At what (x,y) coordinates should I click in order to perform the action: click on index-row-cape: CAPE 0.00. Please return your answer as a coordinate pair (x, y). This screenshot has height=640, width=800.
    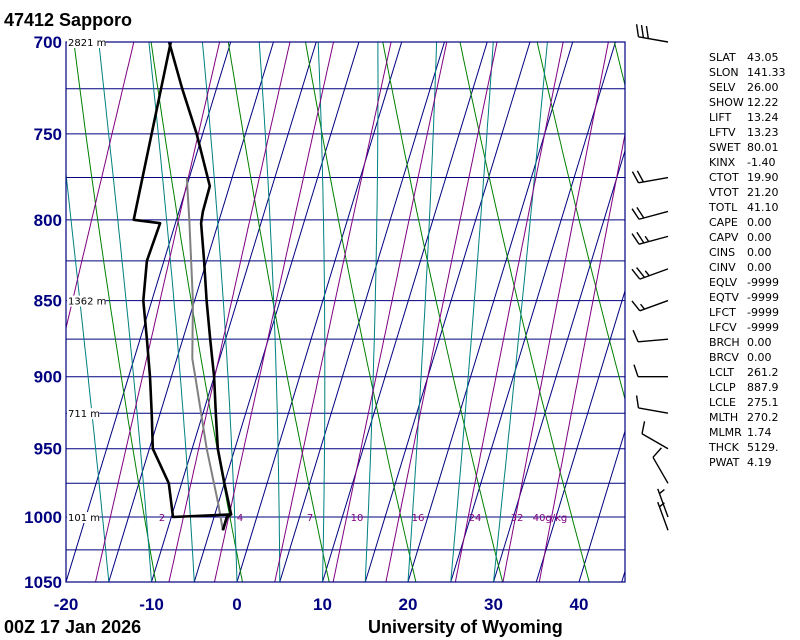
    Looking at the image, I should click on (747, 222).